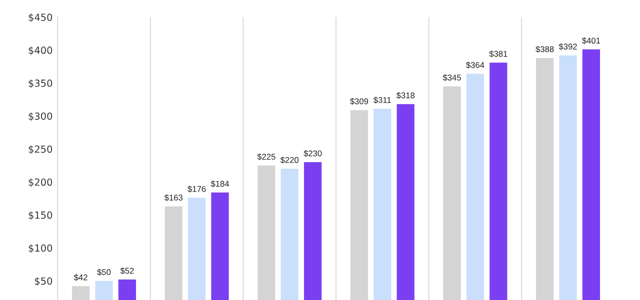  Describe the element at coordinates (382, 100) in the screenshot. I see `text: $311` at that location.